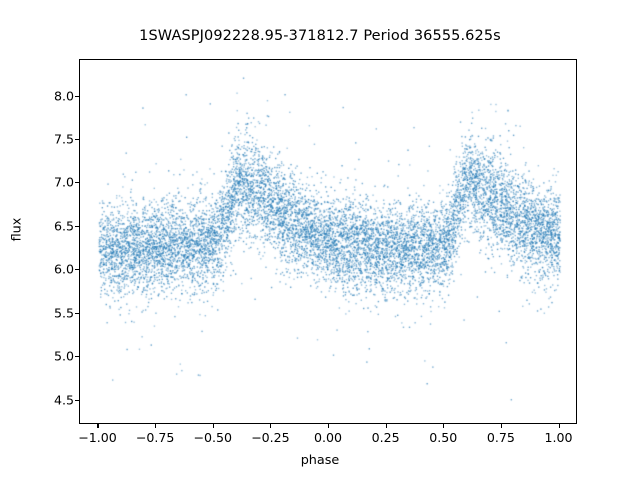 The height and width of the screenshot is (480, 640). What do you see at coordinates (385, 437) in the screenshot?
I see `x-tick-label: 0.25` at bounding box center [385, 437].